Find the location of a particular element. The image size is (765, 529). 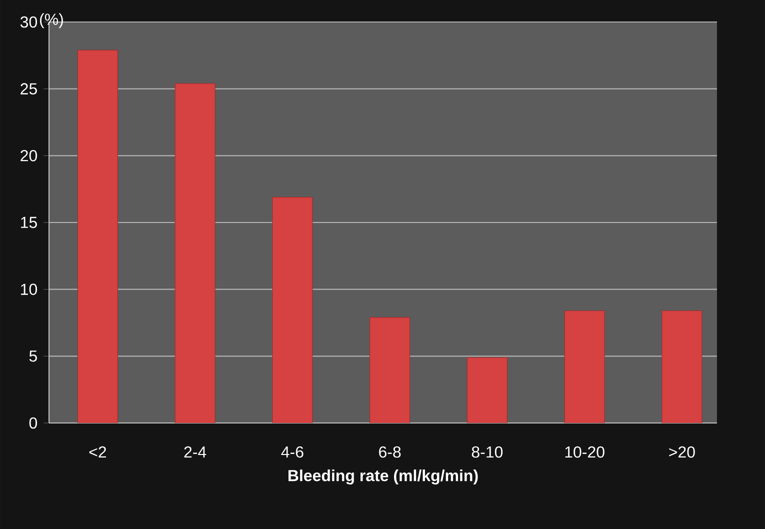

x-axis-title: Bleeding rate (ml/kg/min) is located at coordinates (383, 477).